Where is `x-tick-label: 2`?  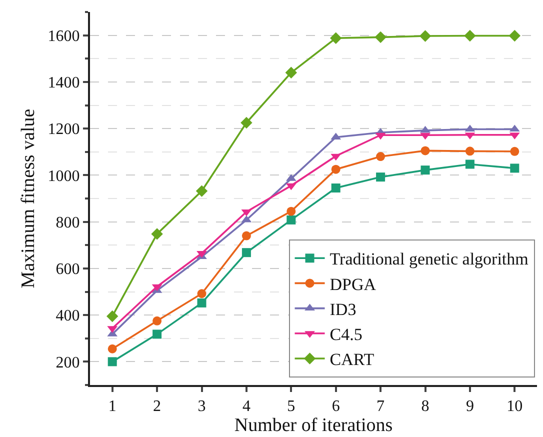
x-tick-label: 2 is located at coordinates (157, 407).